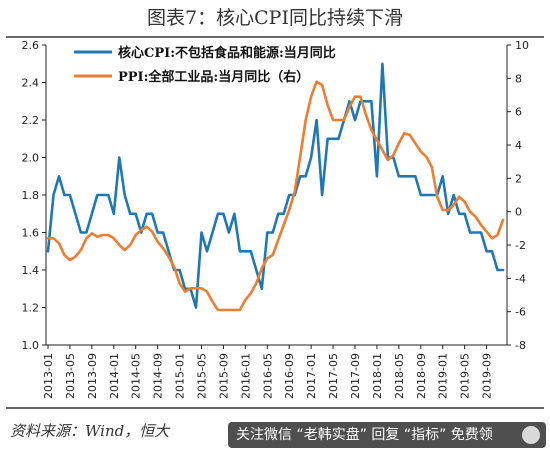 Image resolution: width=550 pixels, height=450 pixels. Describe the element at coordinates (92, 376) in the screenshot. I see `x-tick-label: 2013-09` at that location.